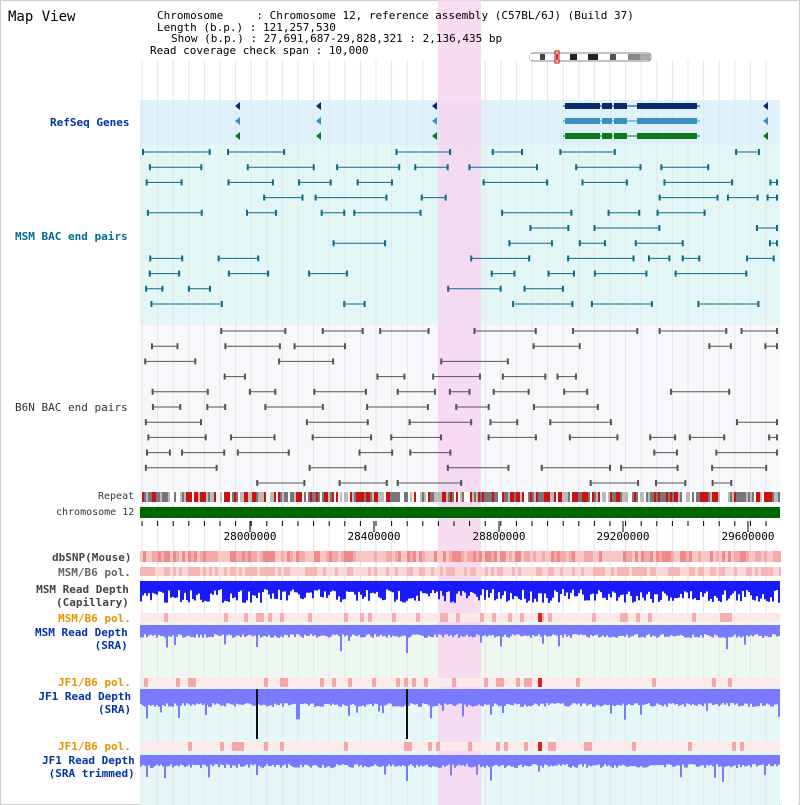 Image resolution: width=800 pixels, height=805 pixels. Describe the element at coordinates (71, 236) in the screenshot. I see `track-label-msm-bac: MSM BAC end pairs` at that location.